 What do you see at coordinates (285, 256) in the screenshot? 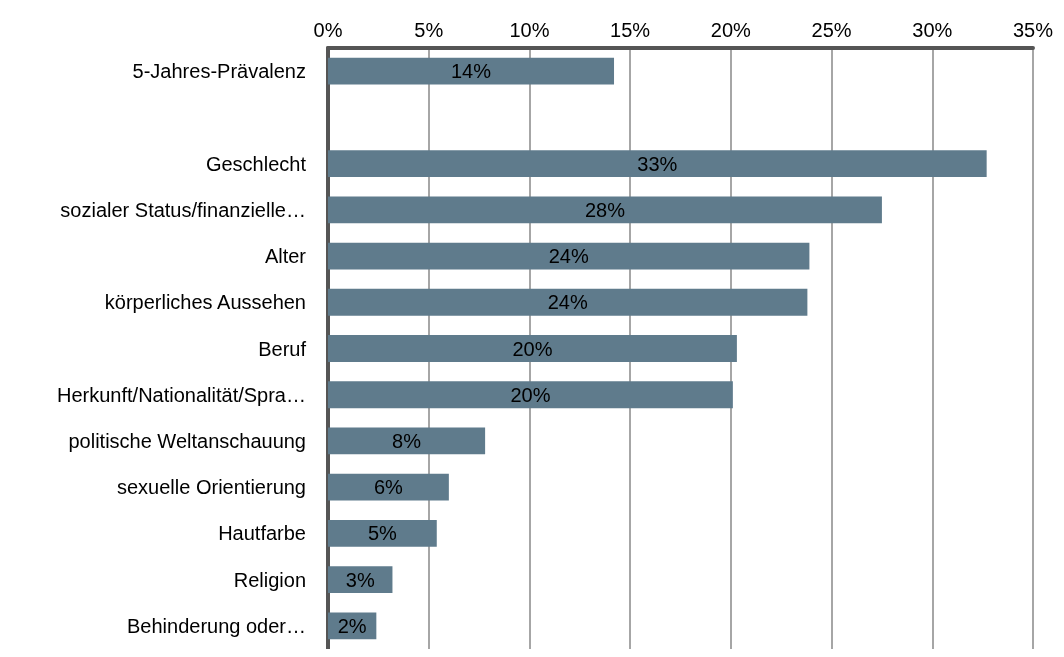
I see `y-tick-label: Alter` at bounding box center [285, 256].